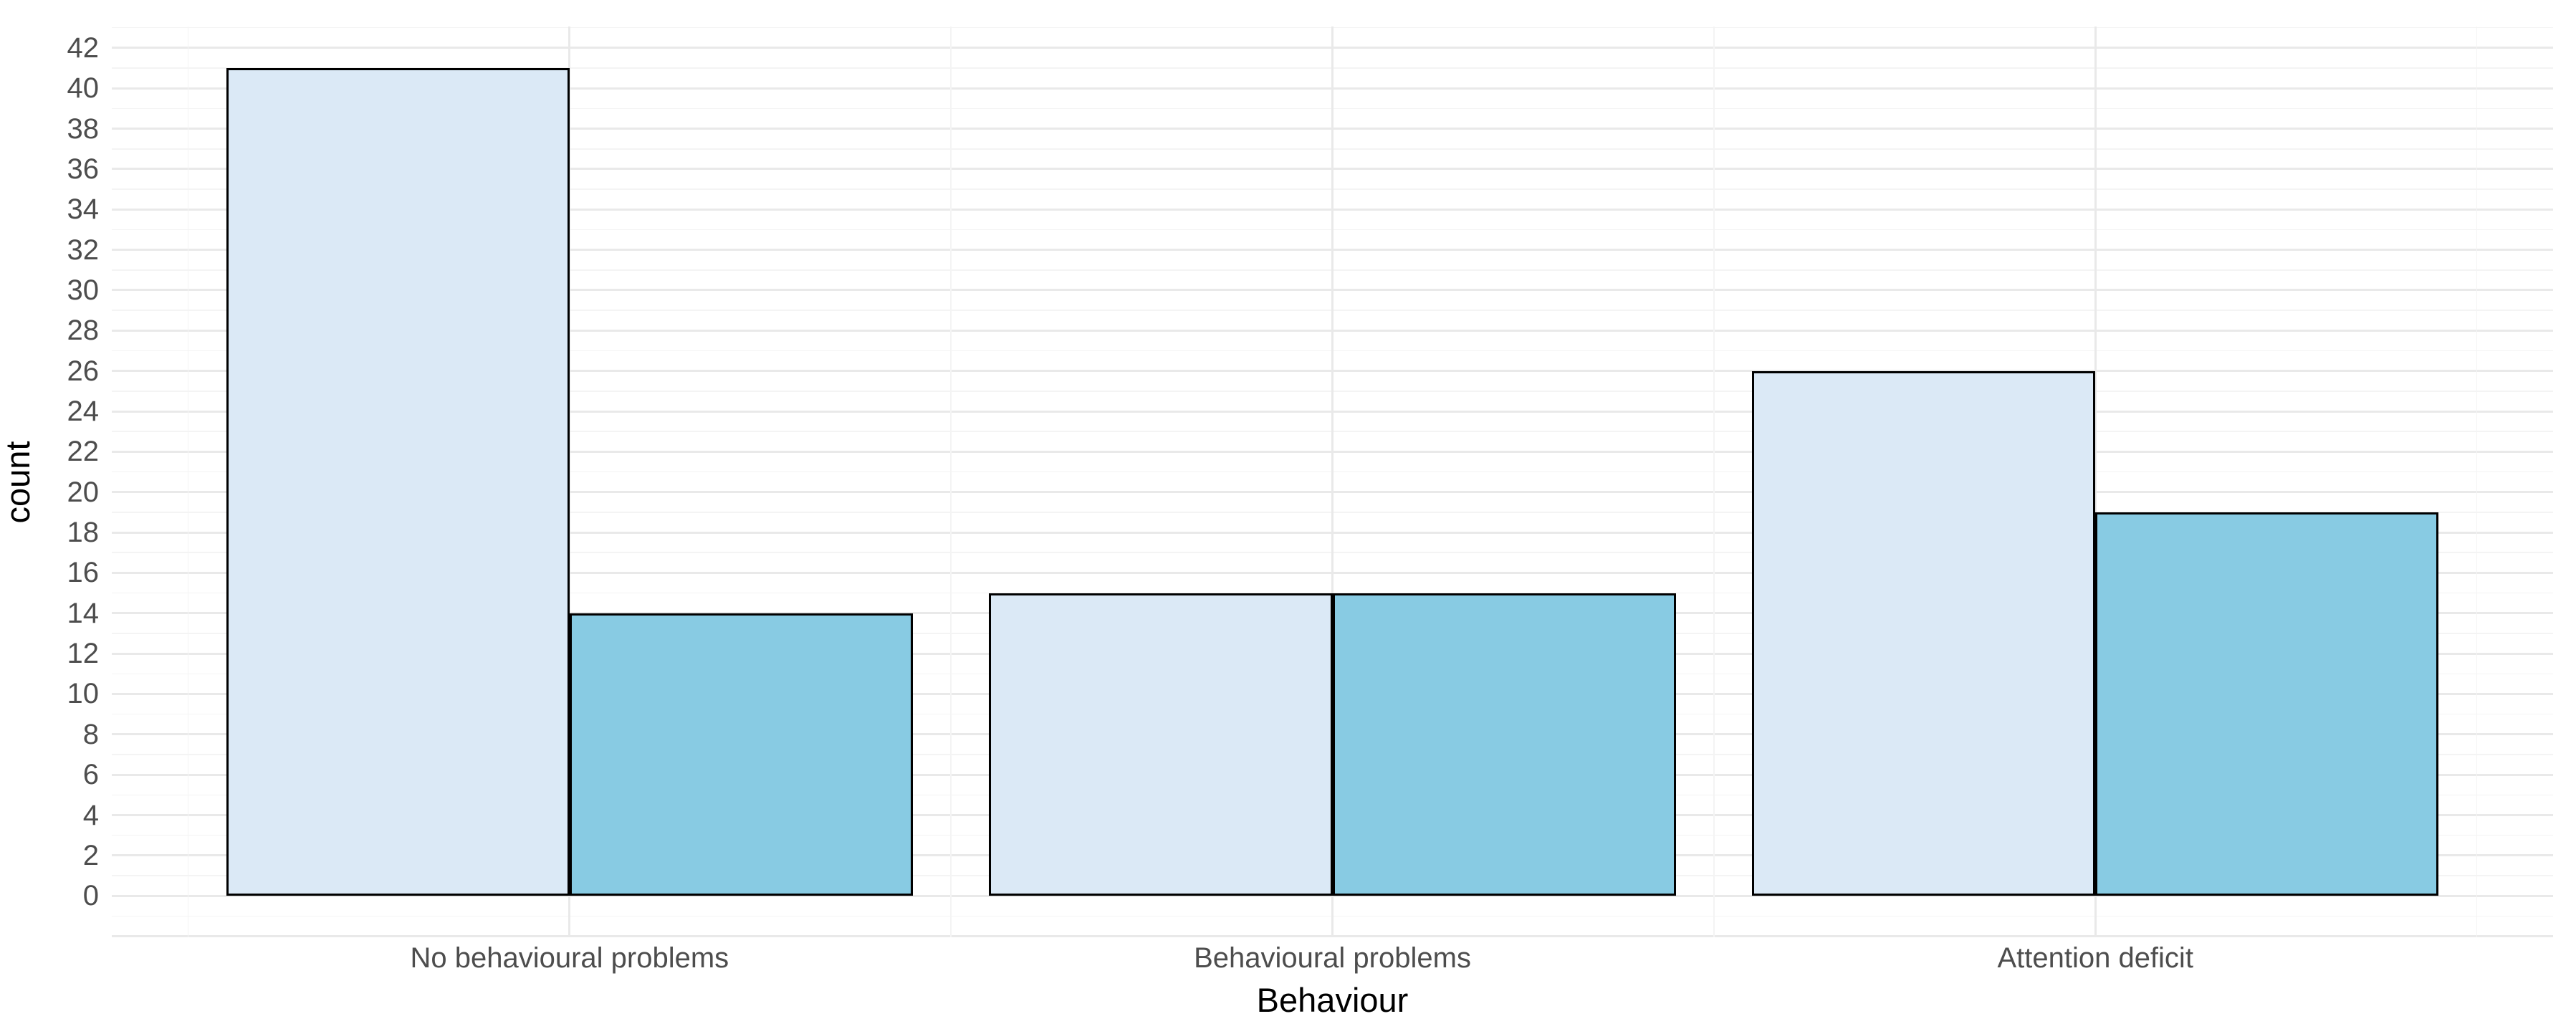 The width and height of the screenshot is (2576, 1034). What do you see at coordinates (90, 734) in the screenshot?
I see `y-tick-label: 8` at bounding box center [90, 734].